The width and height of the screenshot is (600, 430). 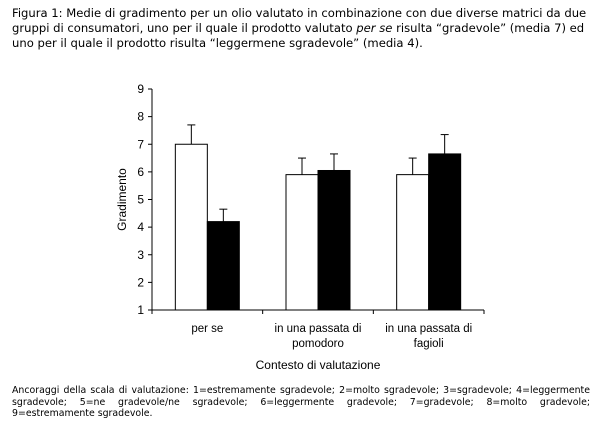 I want to click on x-axis-title: Contesto di valutazione, so click(x=318, y=365).